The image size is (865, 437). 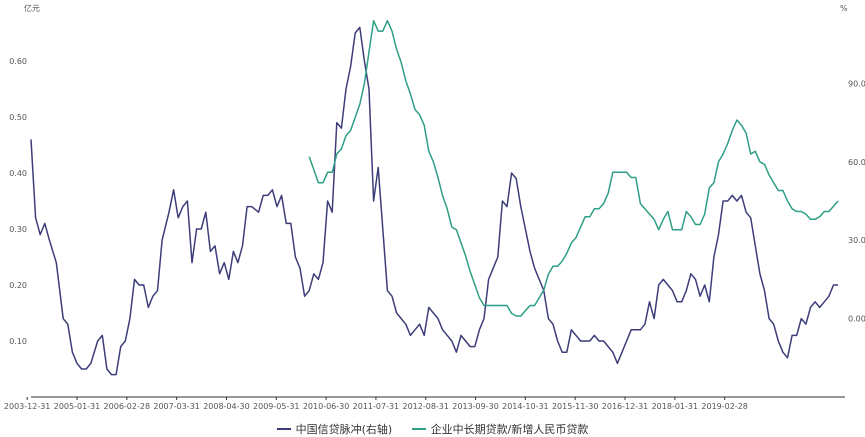 What do you see at coordinates (525, 406) in the screenshot?
I see `x-tick-label: 2014-10-31` at bounding box center [525, 406].